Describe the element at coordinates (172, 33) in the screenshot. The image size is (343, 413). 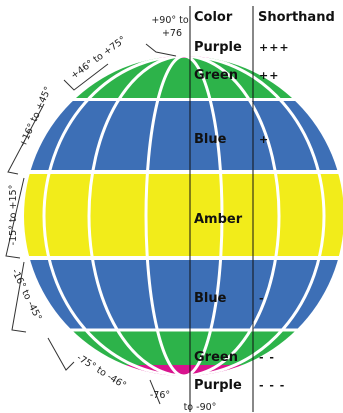
I see `range-label-1b: +76` at that location.